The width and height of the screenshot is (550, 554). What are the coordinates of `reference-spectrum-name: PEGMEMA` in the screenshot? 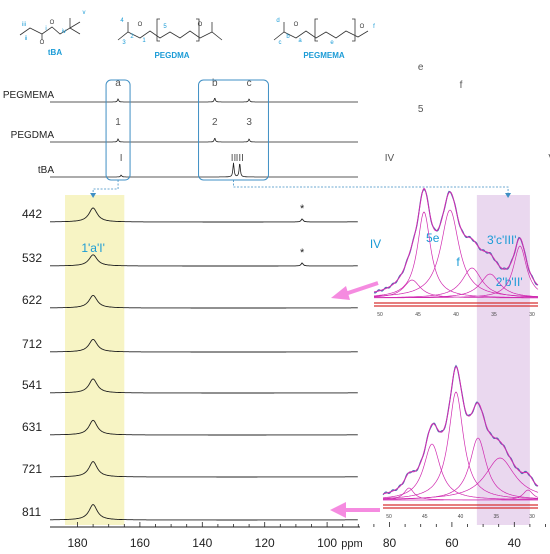 It's located at (28, 95).